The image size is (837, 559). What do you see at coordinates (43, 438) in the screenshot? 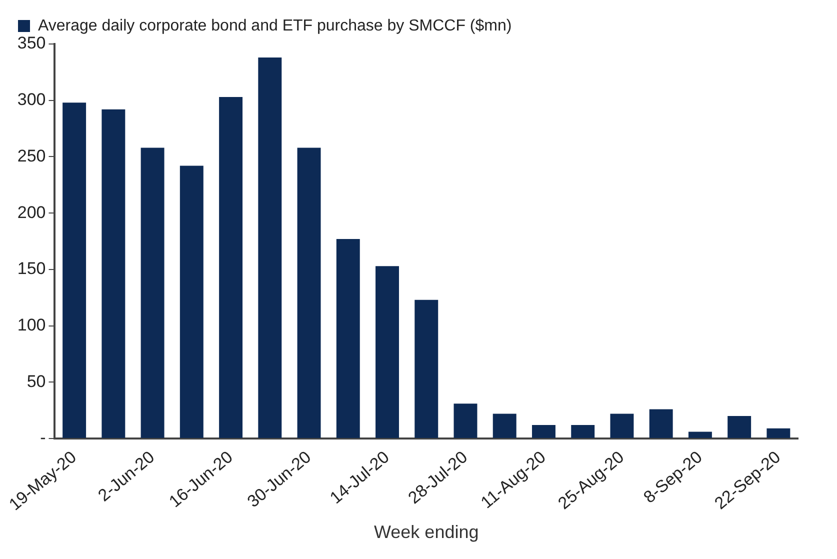
I see `y-tick-label: -` at bounding box center [43, 438].